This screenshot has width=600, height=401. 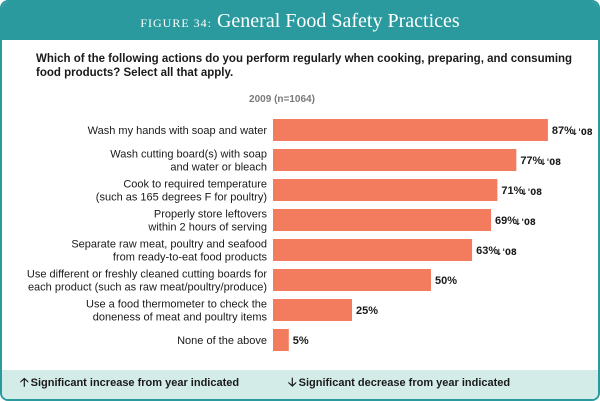 I want to click on figure-header: FIGURE 34: General Food Safety Practices, so click(x=300, y=21).